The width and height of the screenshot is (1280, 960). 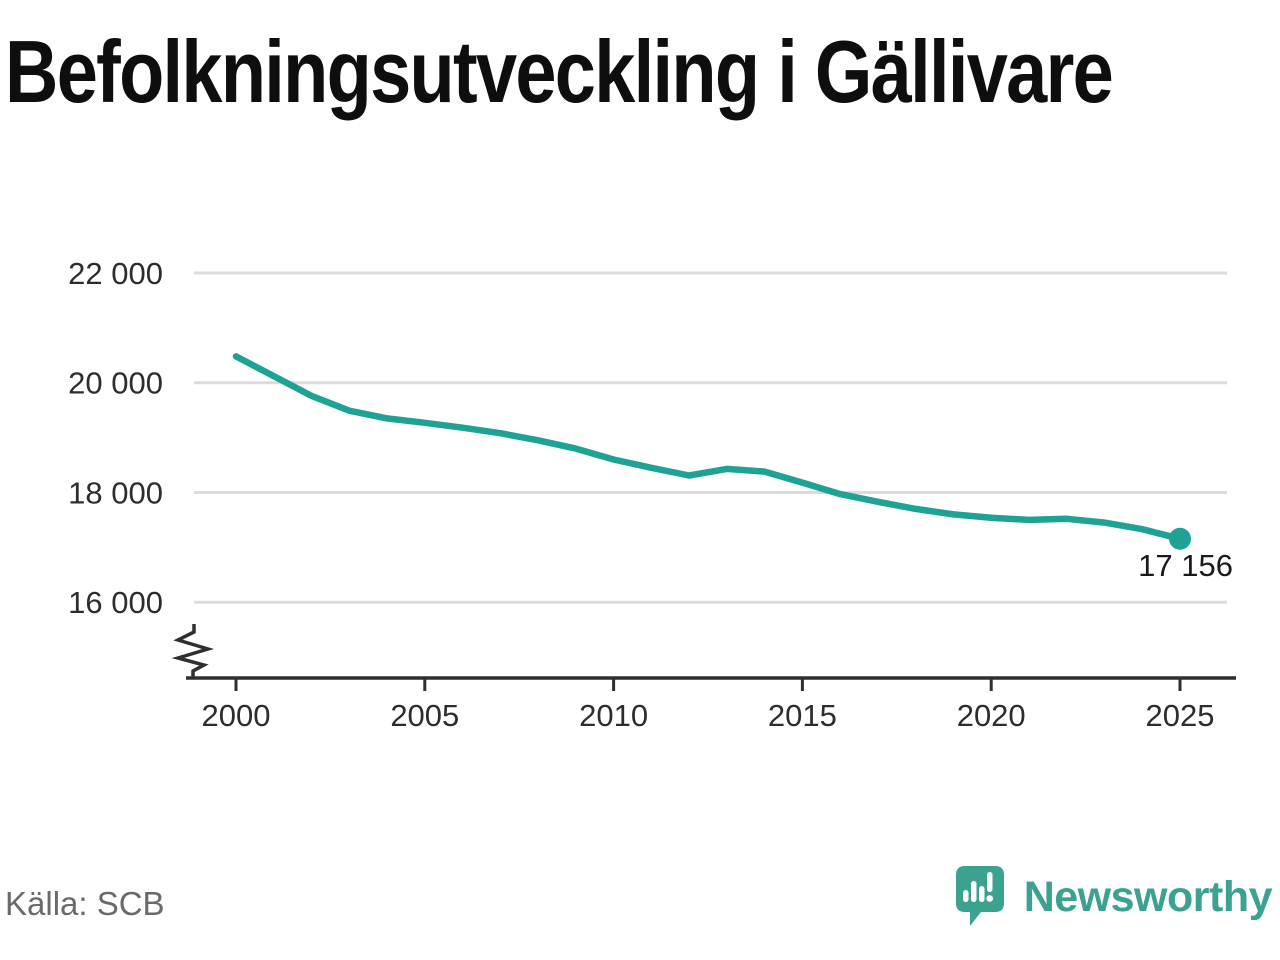 I want to click on y-axis-labels: 22 000 20 000 18 000 16 000, so click(x=115, y=438).